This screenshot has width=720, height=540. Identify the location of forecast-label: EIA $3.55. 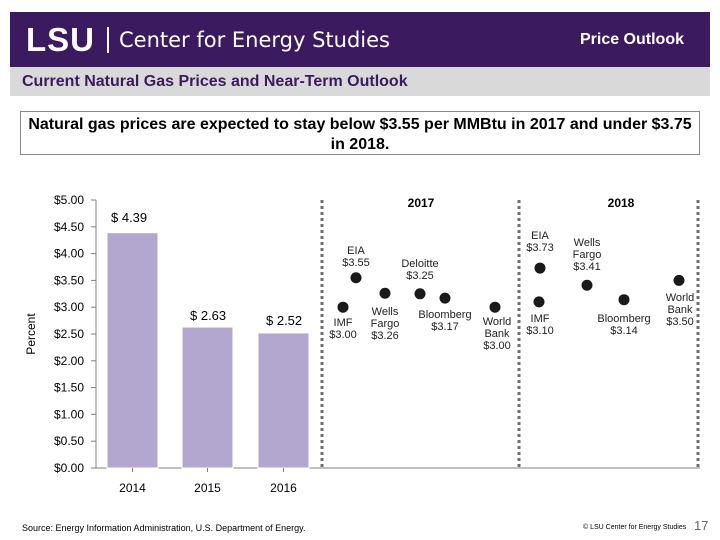
(356, 257).